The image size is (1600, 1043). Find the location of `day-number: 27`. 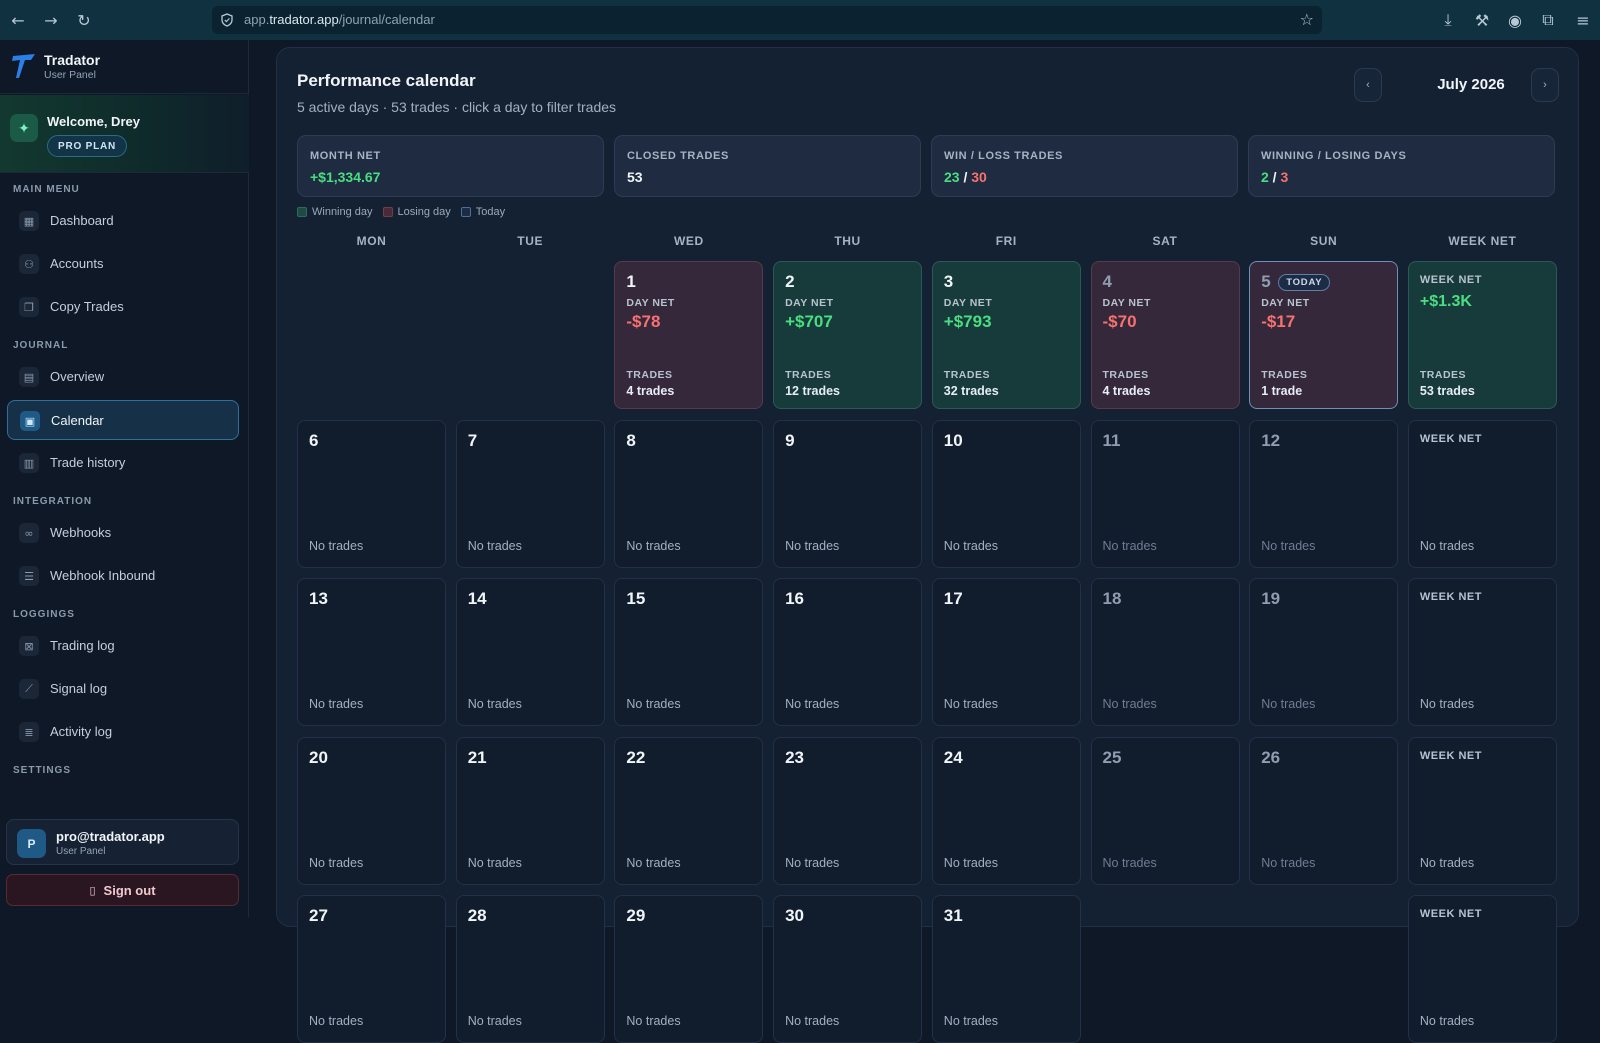

day-number: 27 is located at coordinates (318, 915).